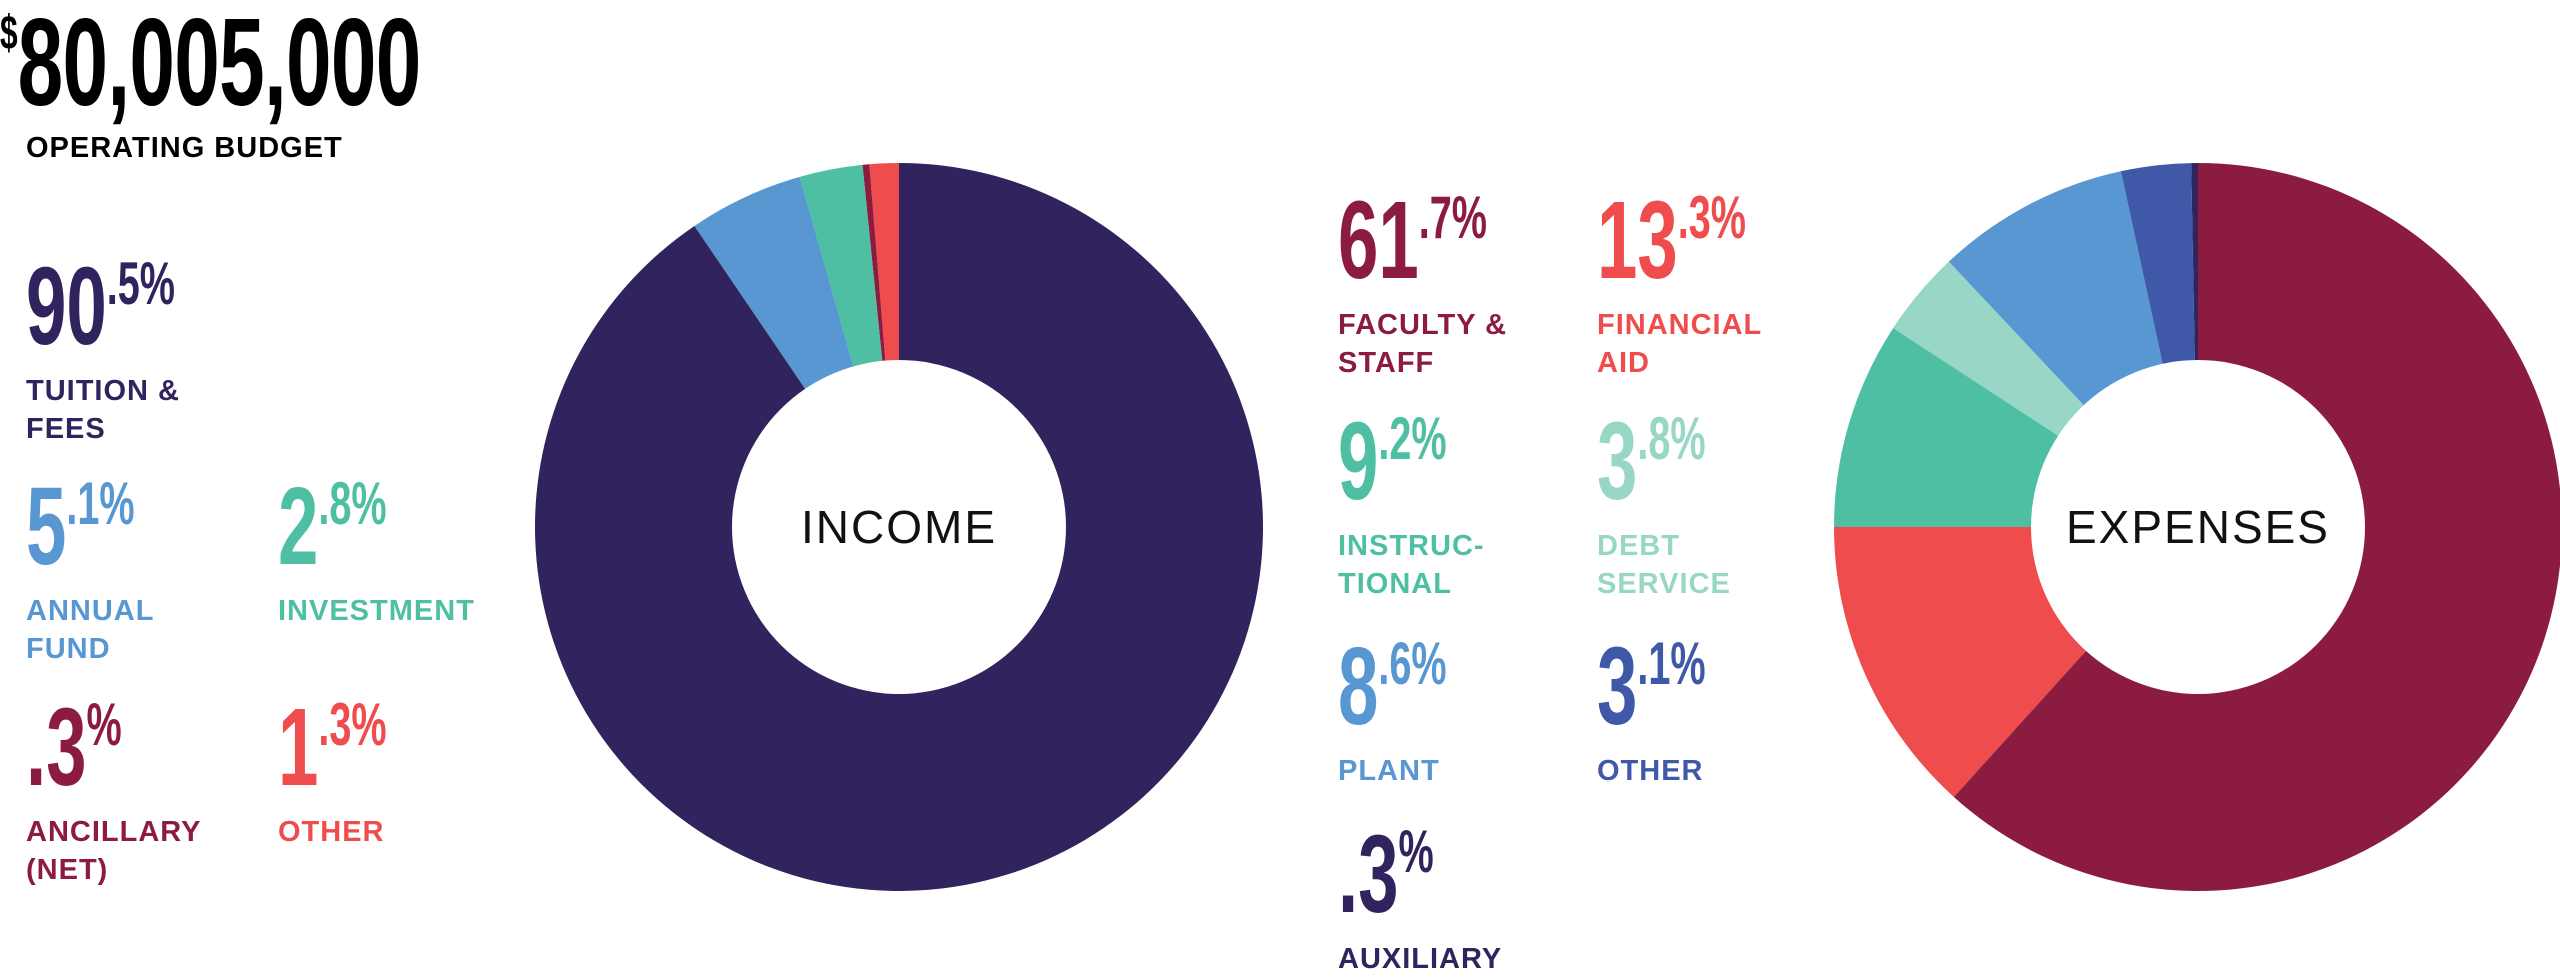 This screenshot has width=2560, height=978. Describe the element at coordinates (1389, 771) in the screenshot. I see `stat-label-line: PLANT` at that location.